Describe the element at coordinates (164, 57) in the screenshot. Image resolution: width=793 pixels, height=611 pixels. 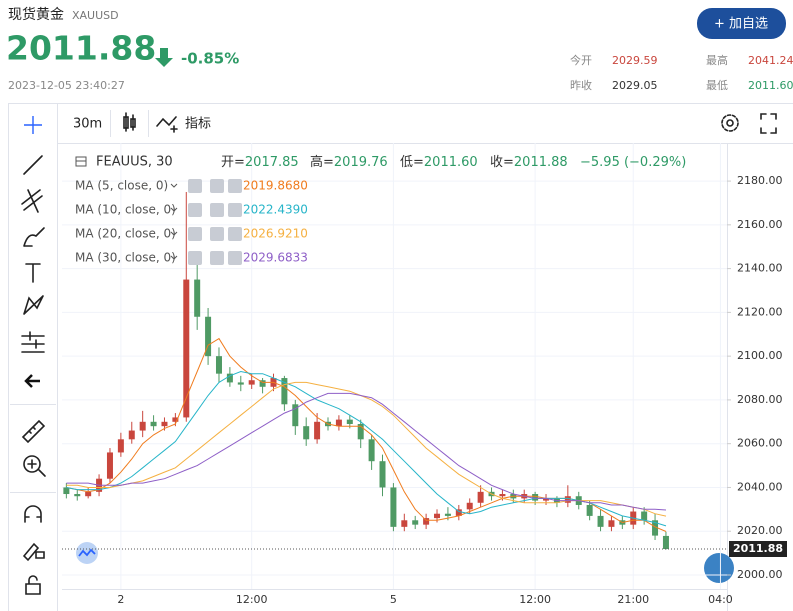
I see `down-arrow` at that location.